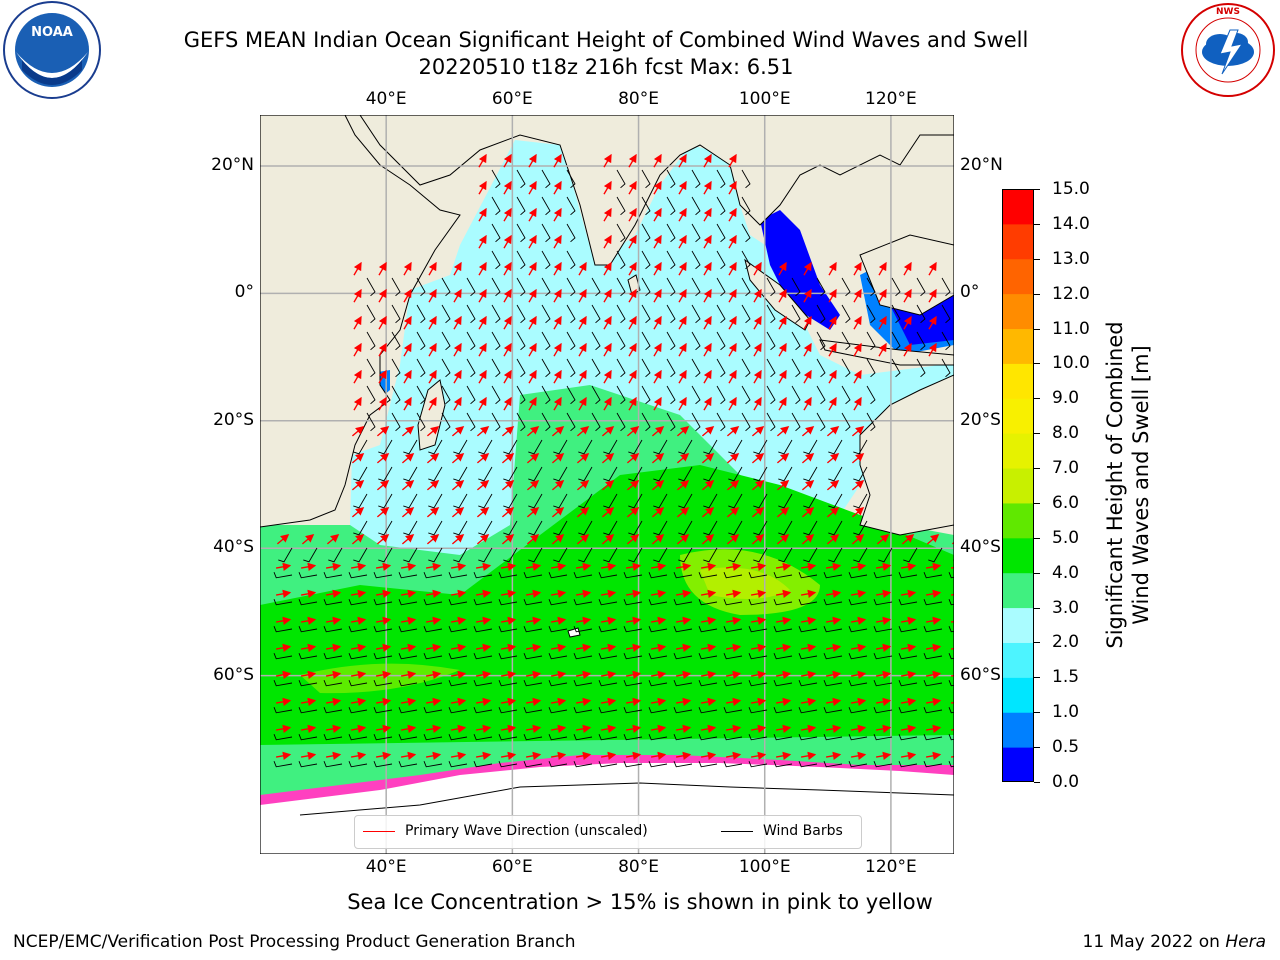 The image size is (1280, 960). Describe the element at coordinates (1018, 590) in the screenshot. I see `colorbar-band-3.0` at that location.